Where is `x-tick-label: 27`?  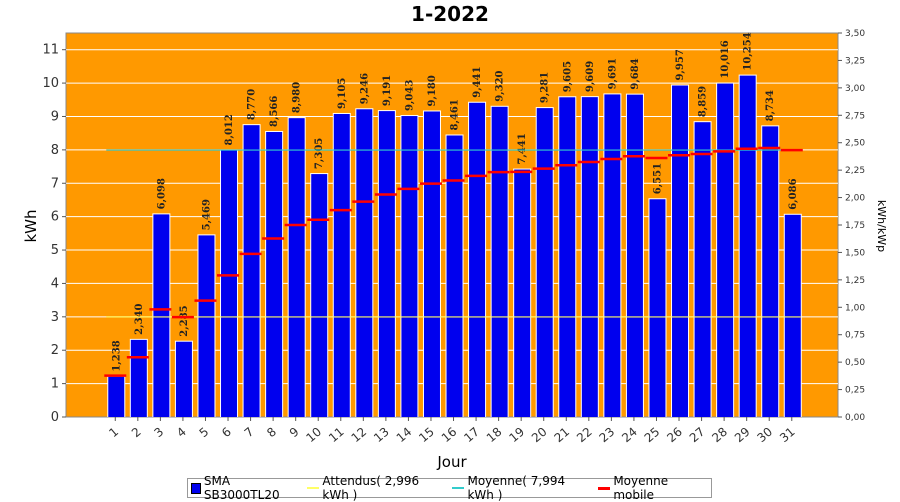 x-tick-label: 27 is located at coordinates (697, 435).